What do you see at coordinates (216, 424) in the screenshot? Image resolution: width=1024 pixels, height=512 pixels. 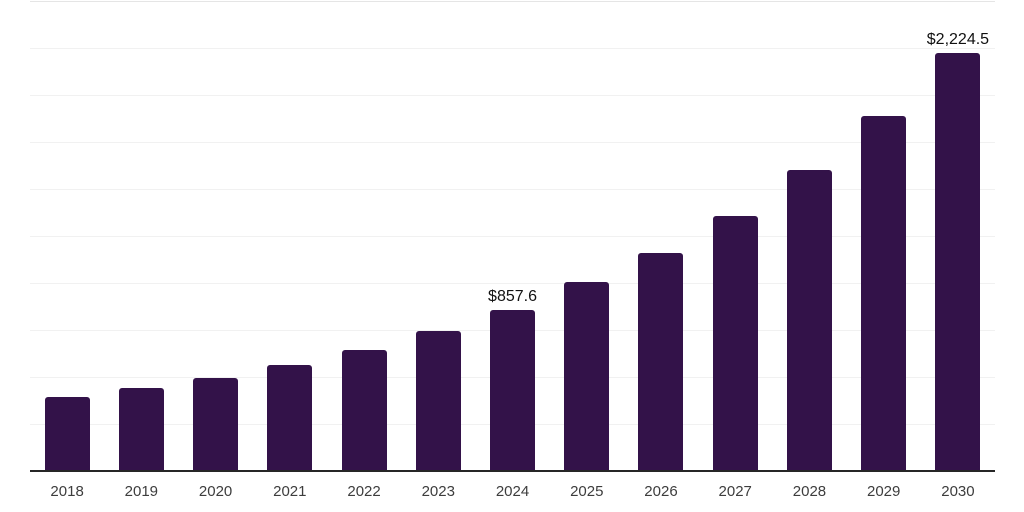 I see `bar-2020` at bounding box center [216, 424].